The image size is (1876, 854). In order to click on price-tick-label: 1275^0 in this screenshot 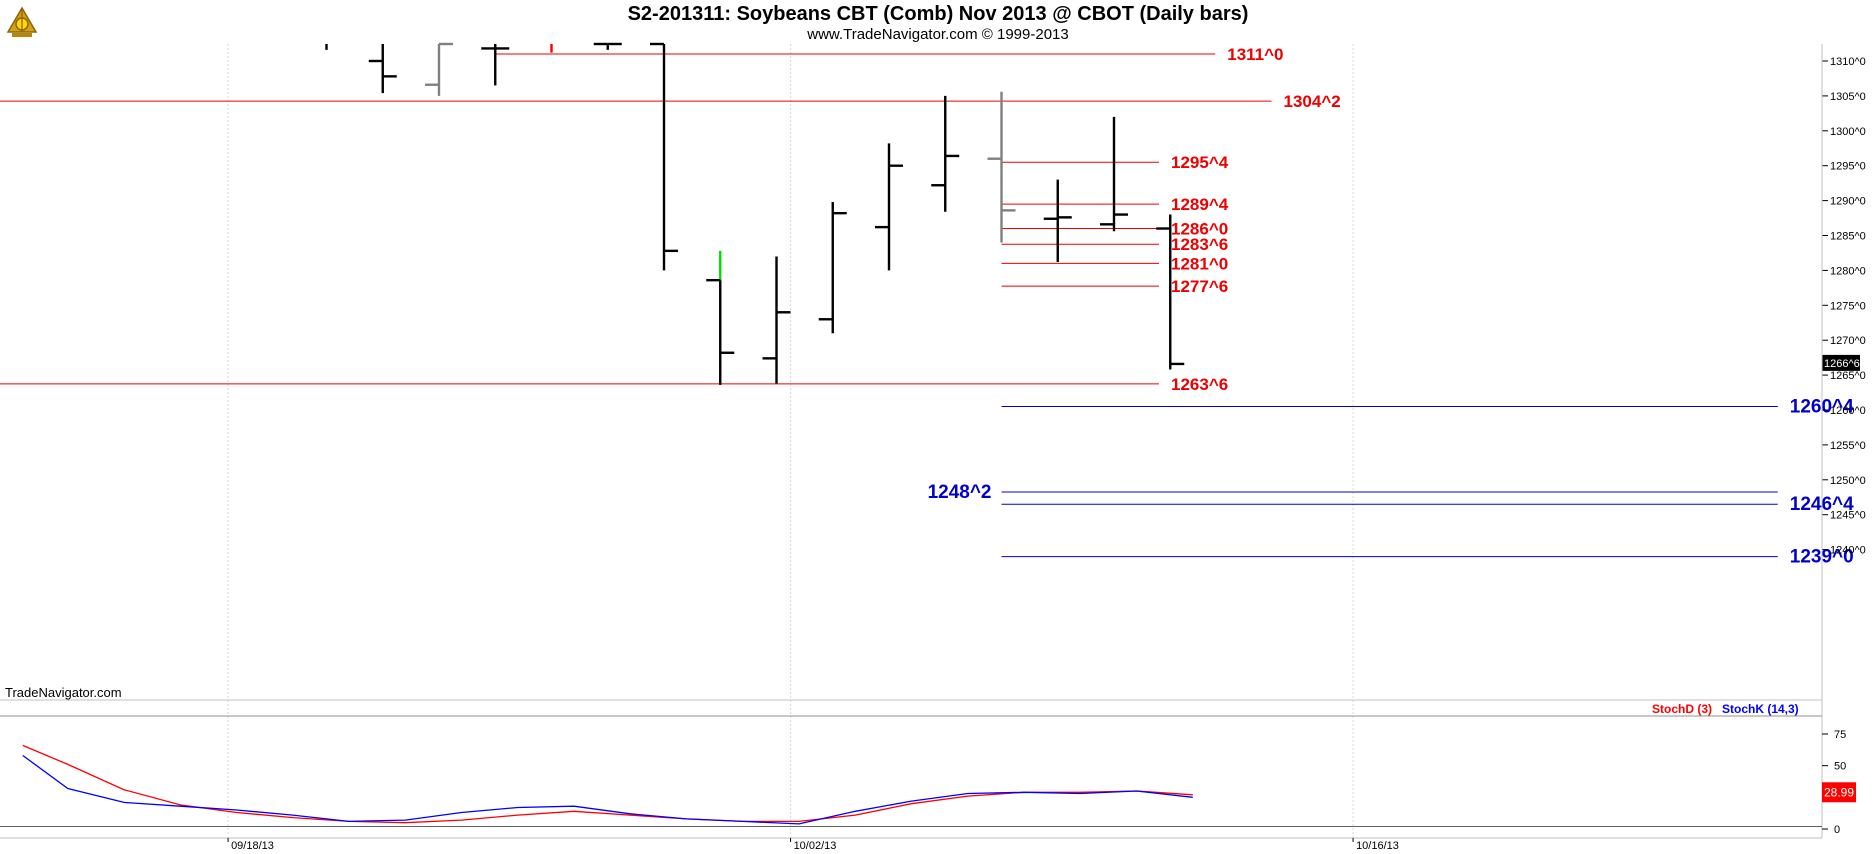, I will do `click(1848, 306)`.